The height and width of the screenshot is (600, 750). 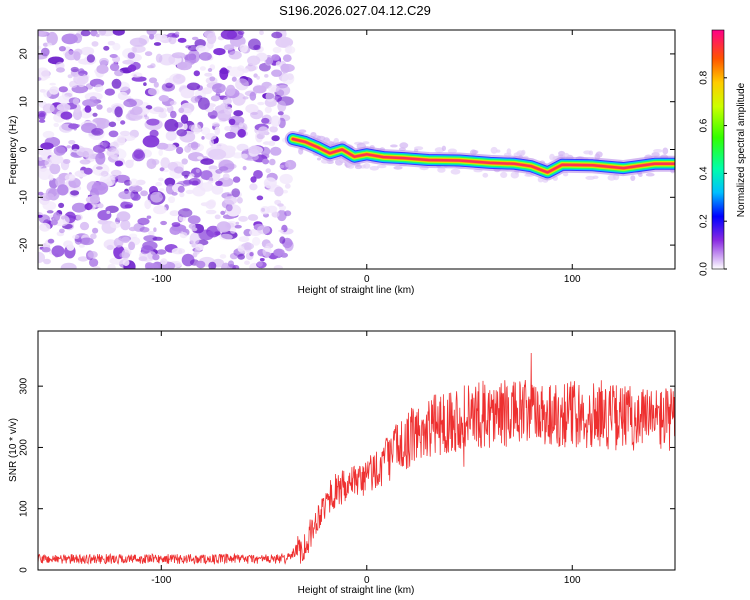 What do you see at coordinates (367, 279) in the screenshot?
I see `spectrogram-xtick-label: 0` at bounding box center [367, 279].